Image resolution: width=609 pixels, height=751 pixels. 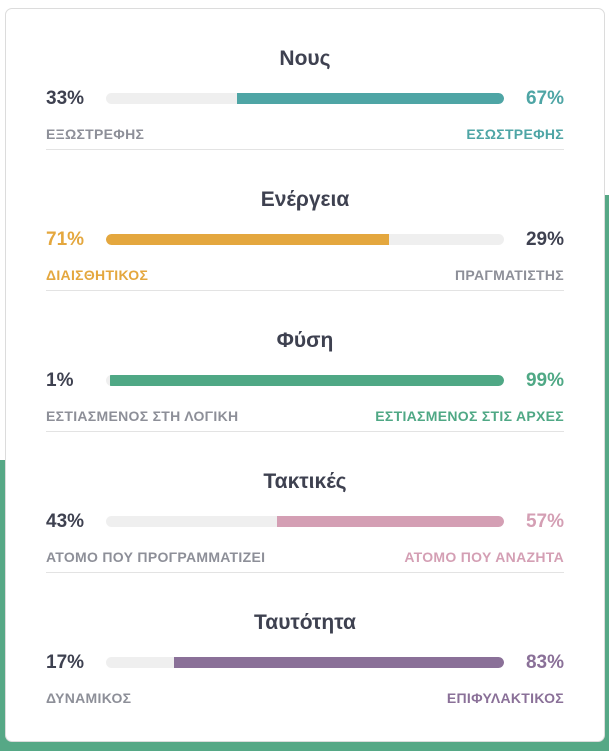 What do you see at coordinates (544, 98) in the screenshot?
I see `trait-right-percent: 67%` at bounding box center [544, 98].